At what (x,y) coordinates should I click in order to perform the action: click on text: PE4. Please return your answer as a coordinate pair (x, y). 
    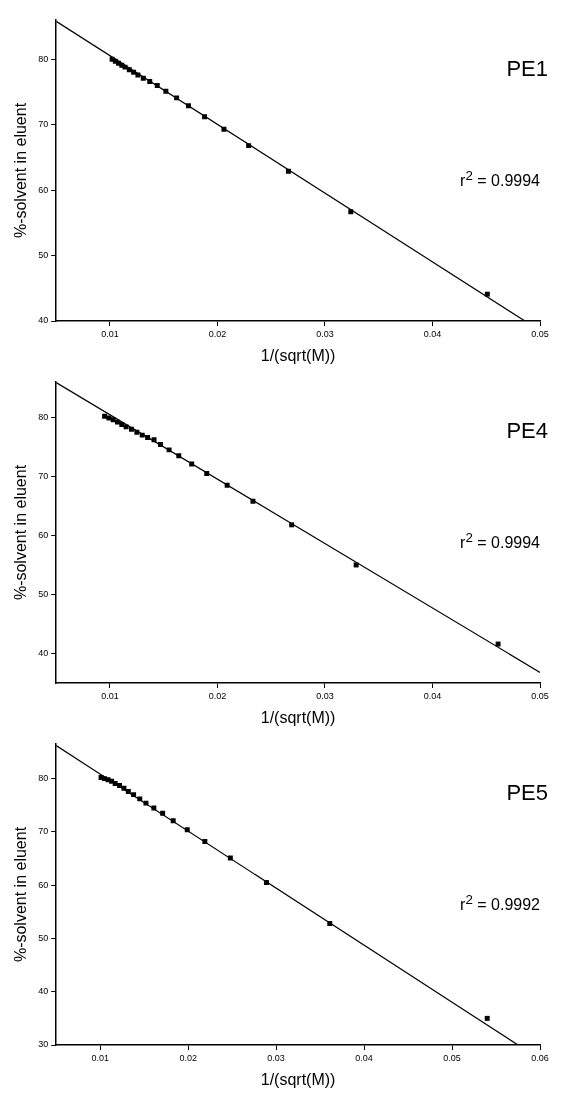
    Looking at the image, I should click on (527, 431).